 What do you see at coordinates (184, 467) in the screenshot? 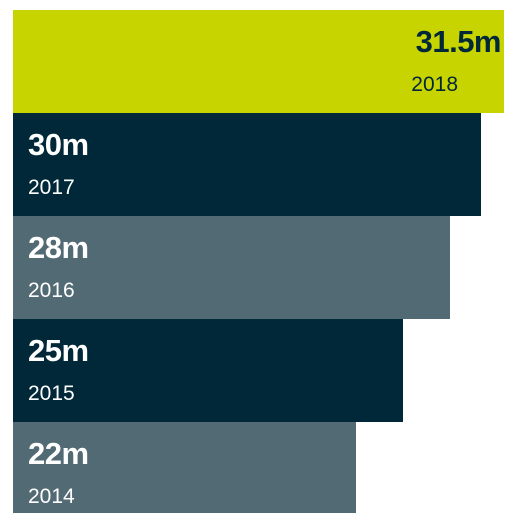
I see `bar-2014: 22m 2014` at bounding box center [184, 467].